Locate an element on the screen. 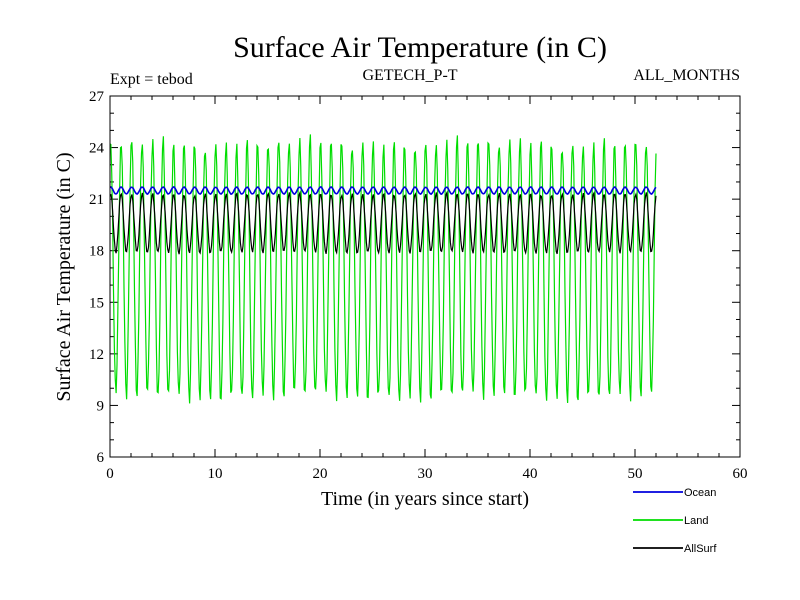 The image size is (800, 600). y-tick-label: 21 is located at coordinates (96, 200).